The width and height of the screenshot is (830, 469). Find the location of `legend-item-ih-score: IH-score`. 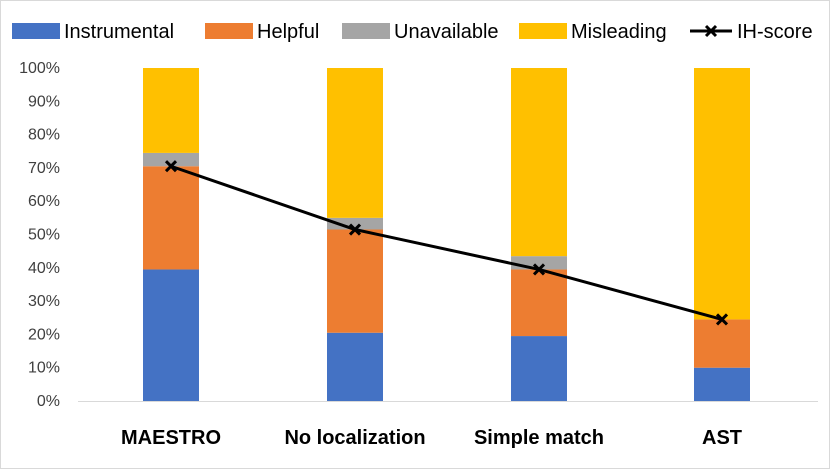

legend-item-ih-score: IH-score is located at coordinates (751, 32).